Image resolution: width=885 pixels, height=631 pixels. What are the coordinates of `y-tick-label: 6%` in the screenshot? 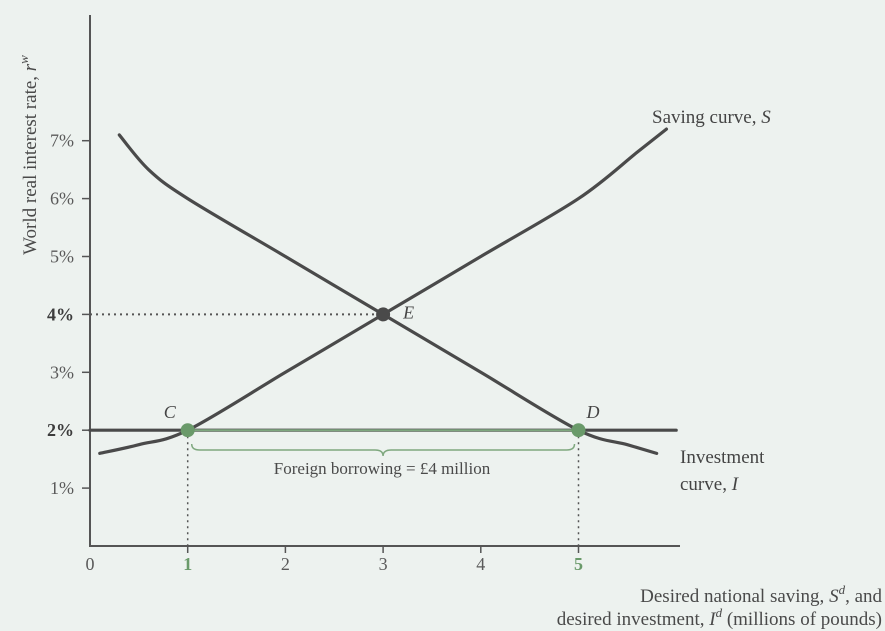 It's located at (62, 199).